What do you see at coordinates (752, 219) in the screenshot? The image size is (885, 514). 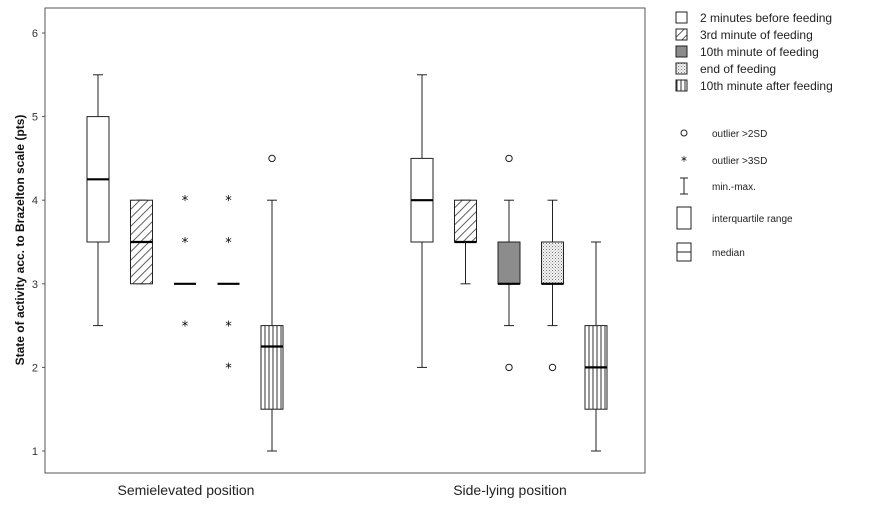 I see `symbol-legend-label: interquartile range` at bounding box center [752, 219].